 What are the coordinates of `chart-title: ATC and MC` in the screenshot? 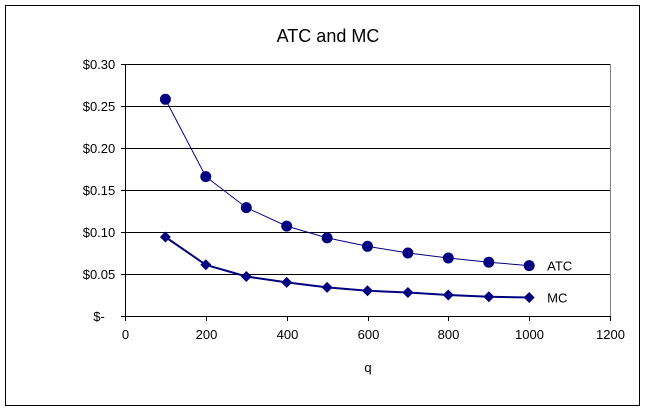 It's located at (328, 36).